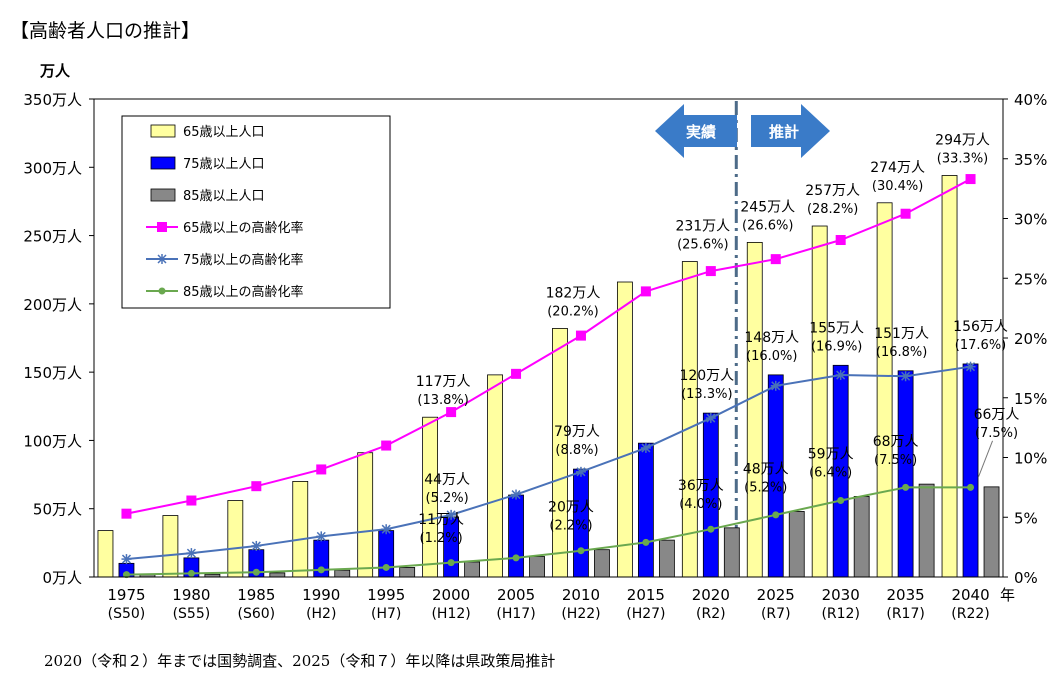  I want to click on x-era-label: (R2), so click(711, 614).